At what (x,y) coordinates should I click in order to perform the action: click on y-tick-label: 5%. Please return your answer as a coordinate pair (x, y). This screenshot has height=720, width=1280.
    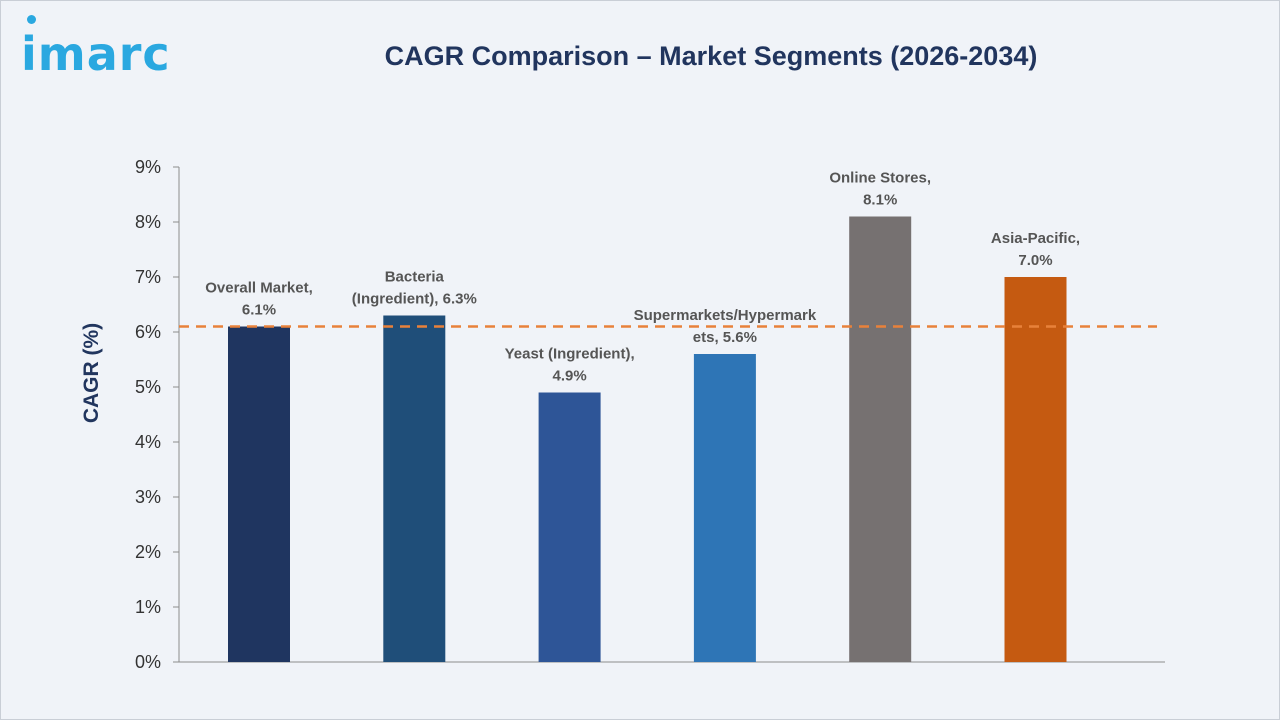
    Looking at the image, I should click on (148, 387).